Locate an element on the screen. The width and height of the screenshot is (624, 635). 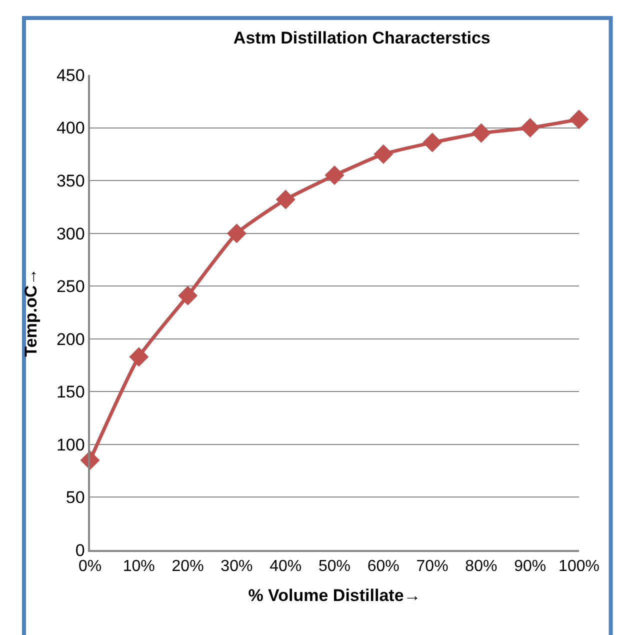
x-tick-label: 100% is located at coordinates (579, 566).